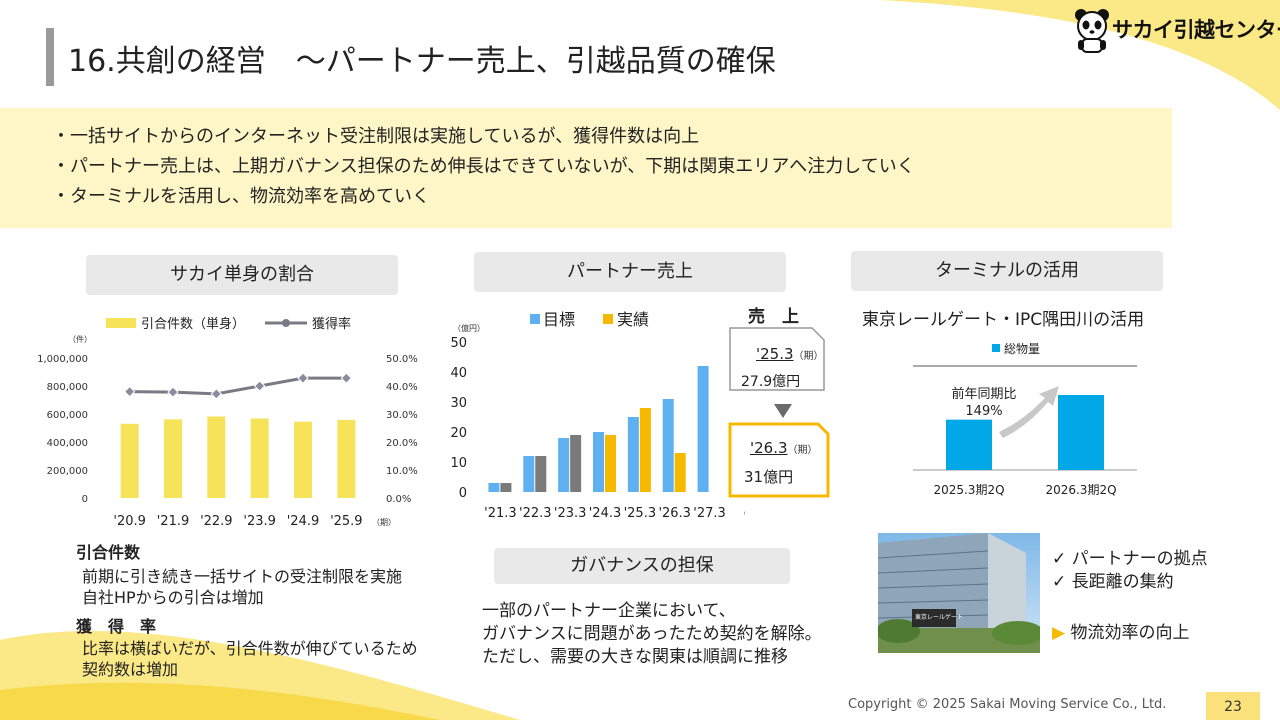 The image size is (1280, 722). I want to click on note-heading-inquiries: 引合件数, so click(108, 552).